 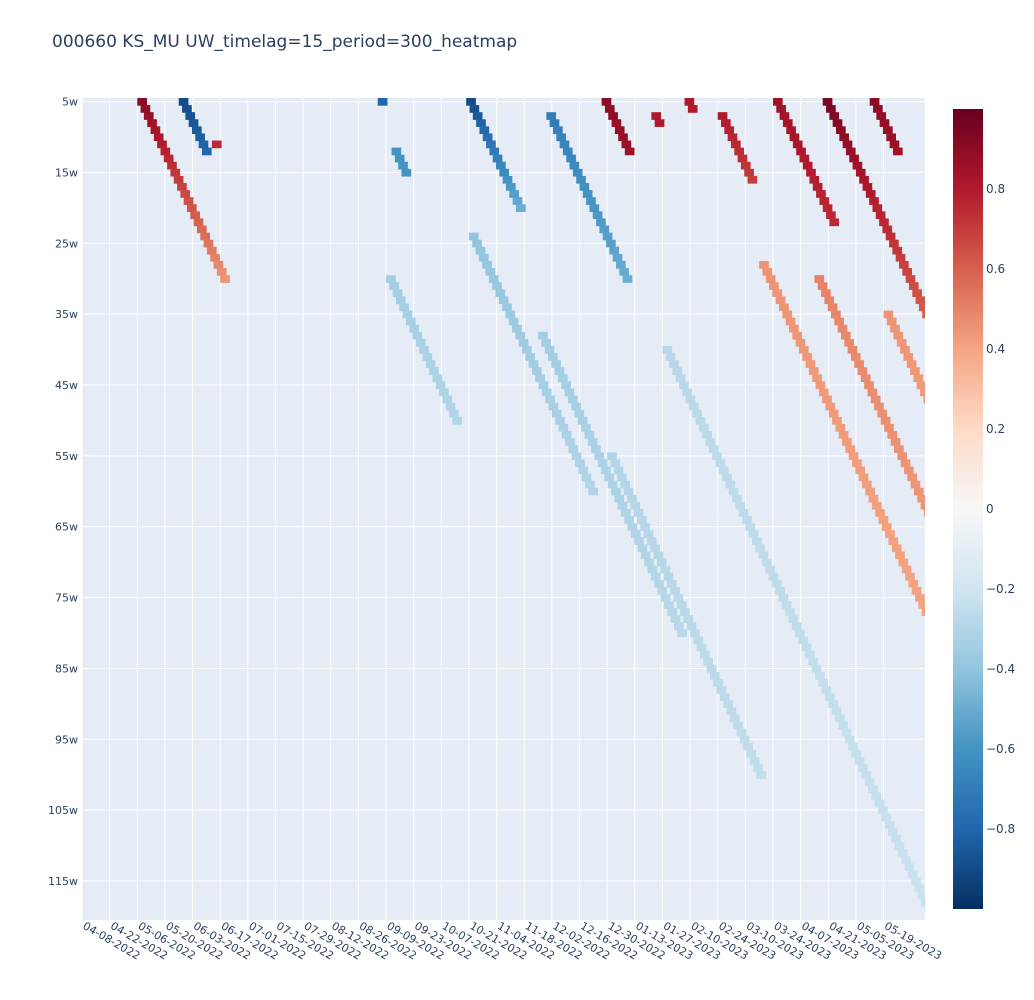 What do you see at coordinates (66, 739) in the screenshot?
I see `y-tick-label: 95w` at bounding box center [66, 739].